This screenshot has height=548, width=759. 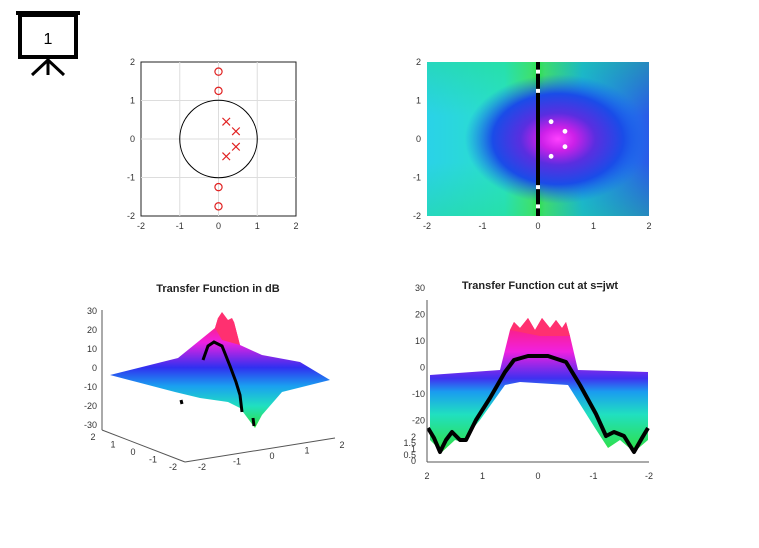 What do you see at coordinates (420, 341) in the screenshot?
I see `surface-cut-z-tick-label: 10` at bounding box center [420, 341].